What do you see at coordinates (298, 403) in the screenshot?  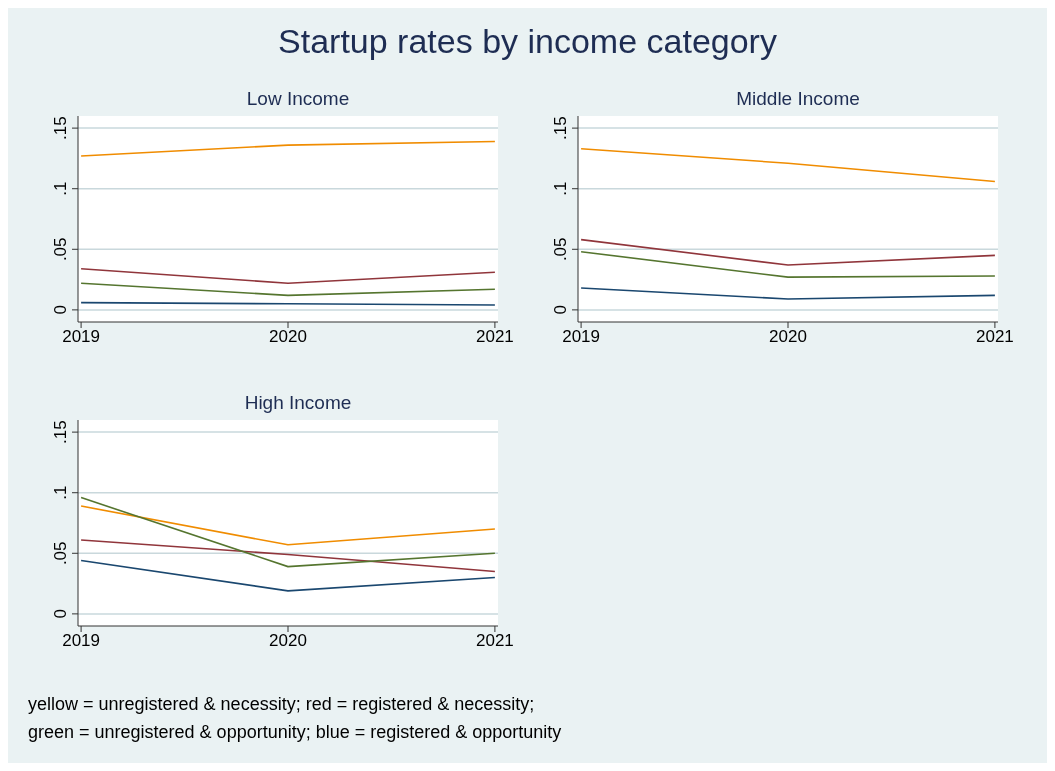 I see `chart-subtitle: High Income` at bounding box center [298, 403].